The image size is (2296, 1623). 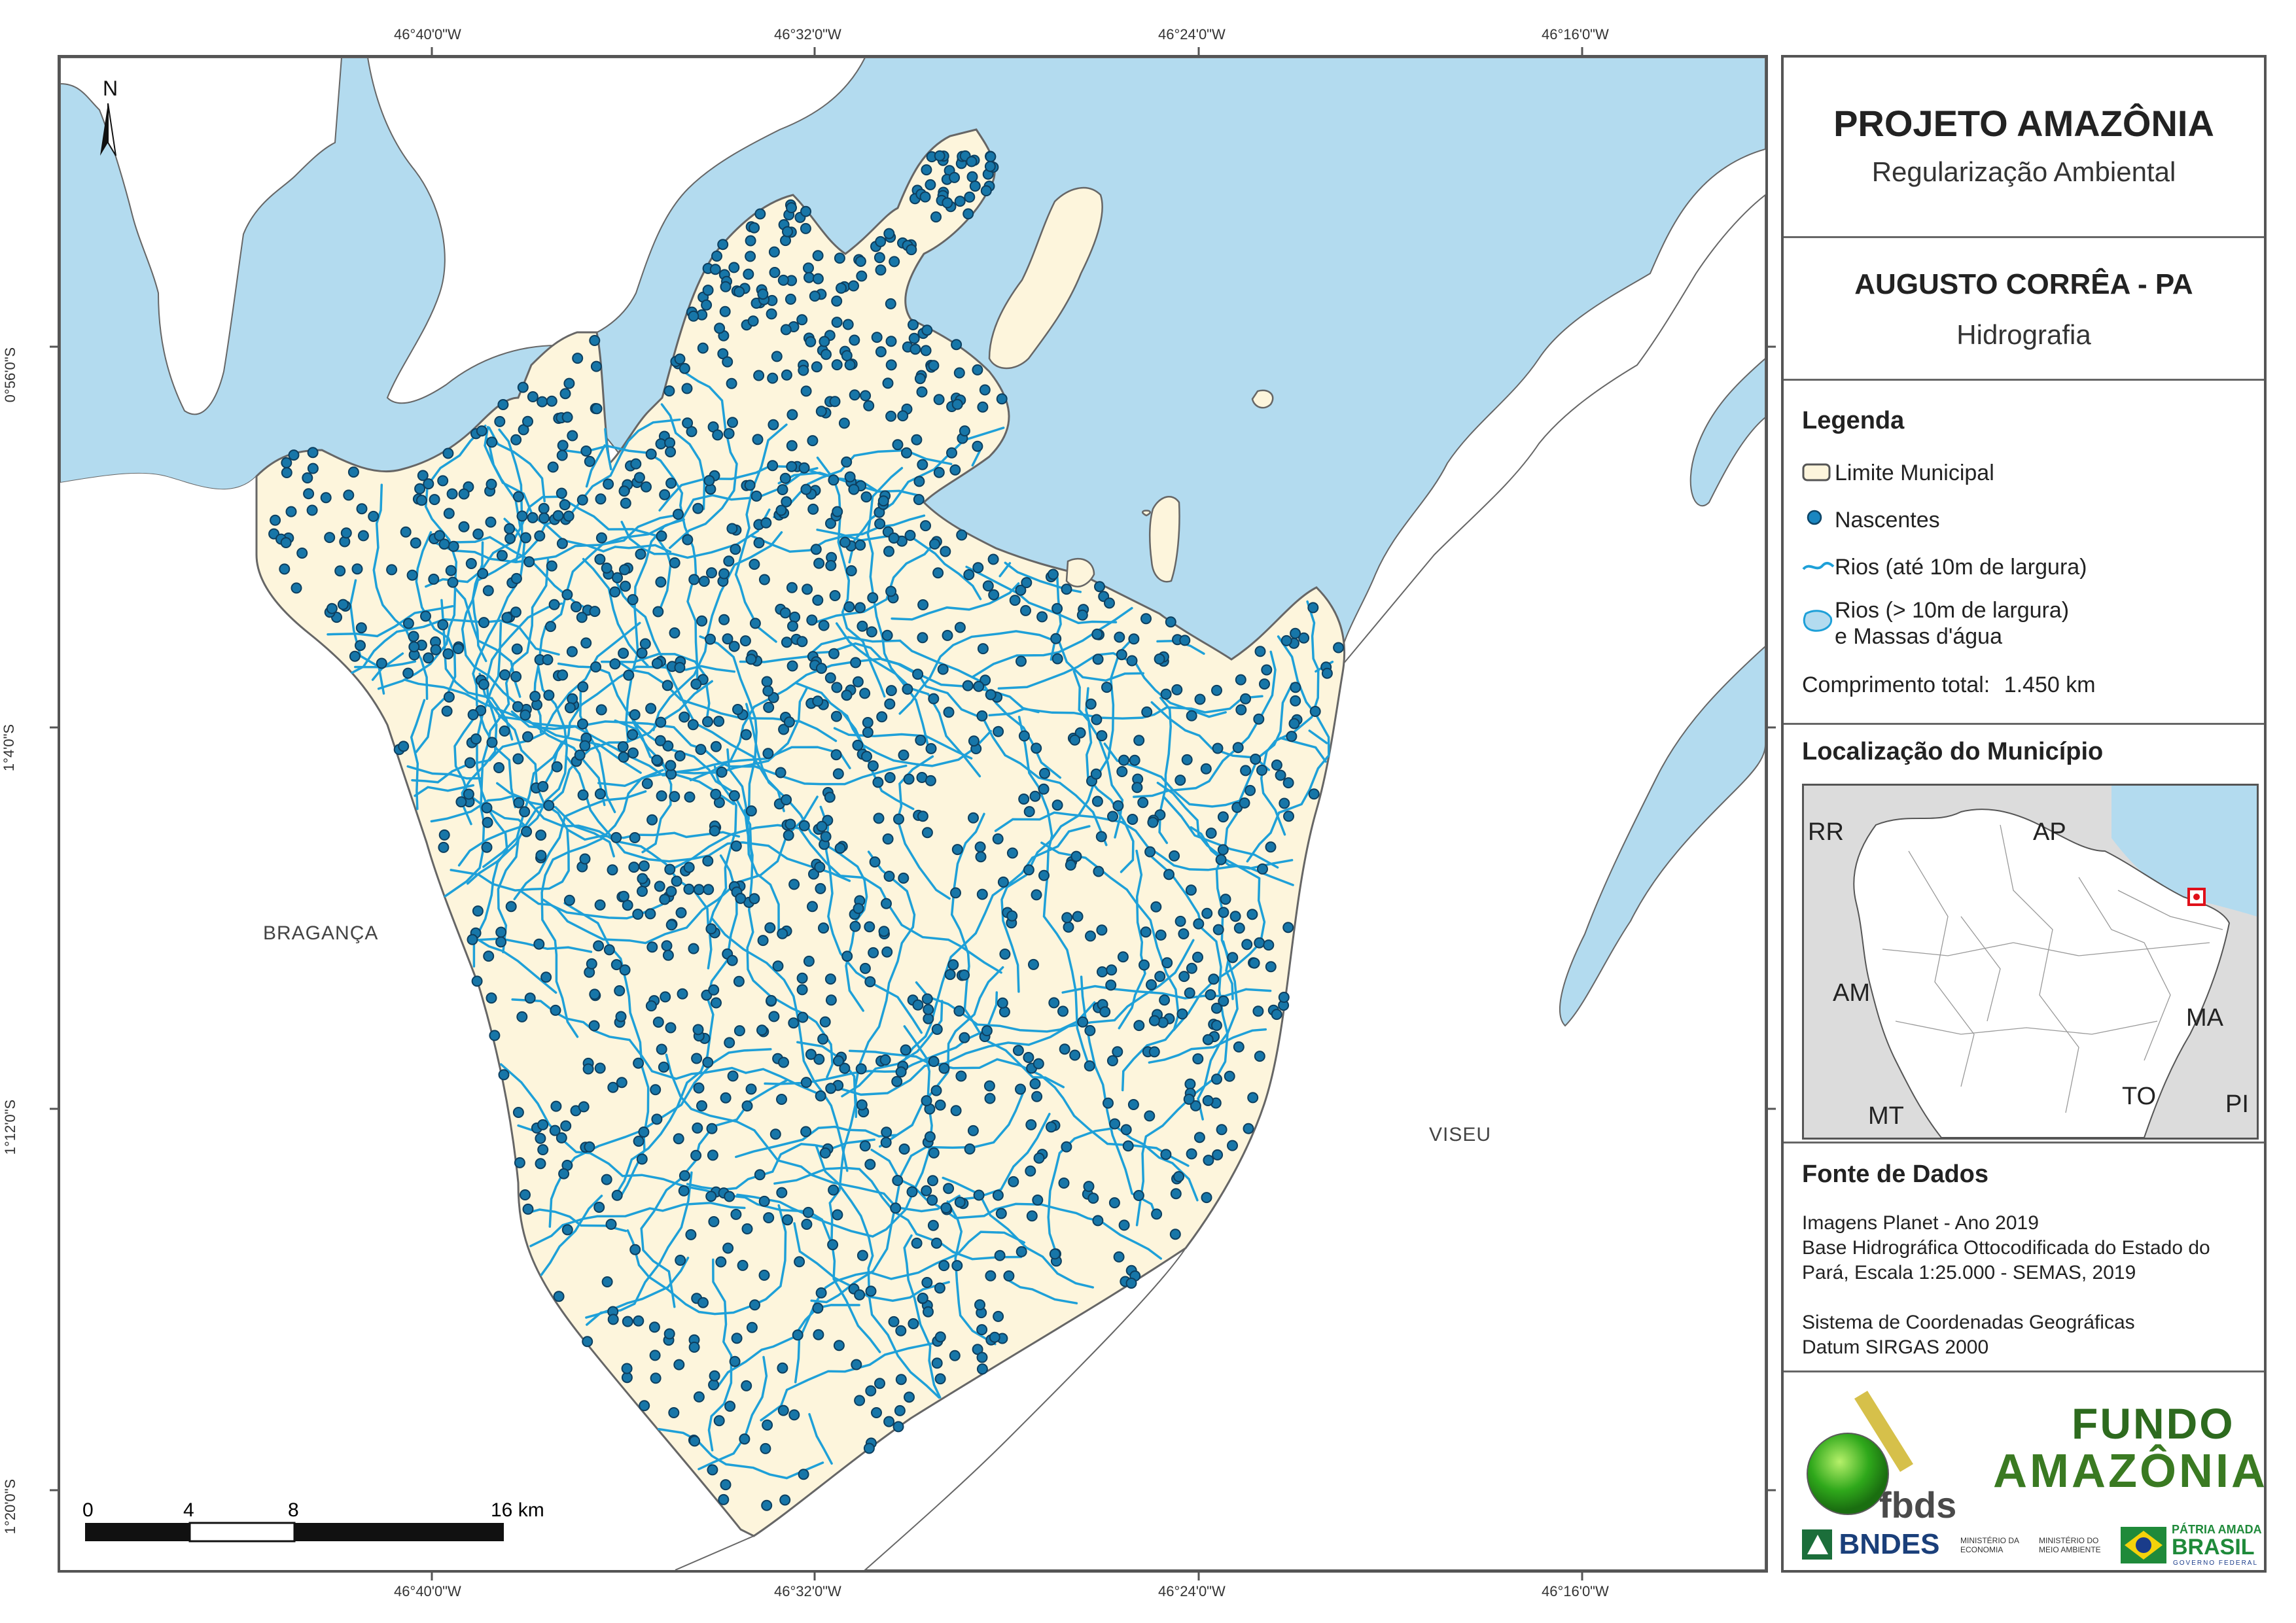 What do you see at coordinates (2031, 962) in the screenshot?
I see `inset-map-canvas` at bounding box center [2031, 962].